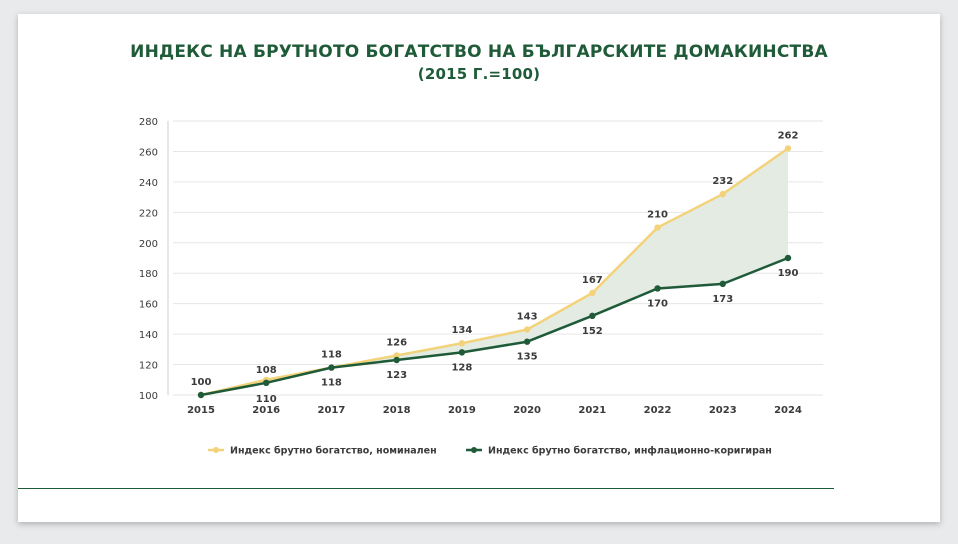 This screenshot has width=958, height=544. Describe the element at coordinates (527, 410) in the screenshot. I see `x-tick-label: 2020` at that location.